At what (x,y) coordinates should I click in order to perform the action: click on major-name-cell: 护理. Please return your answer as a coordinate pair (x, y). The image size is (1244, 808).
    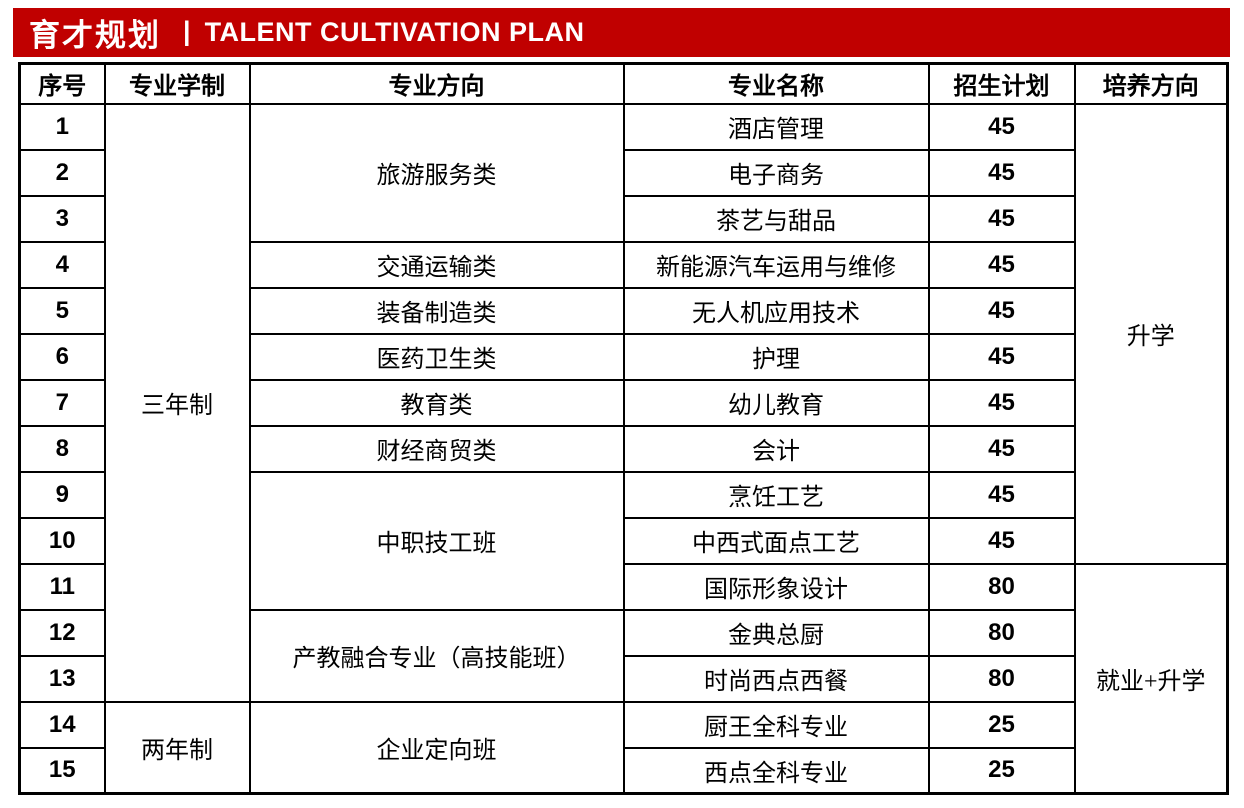
    Looking at the image, I should click on (776, 356).